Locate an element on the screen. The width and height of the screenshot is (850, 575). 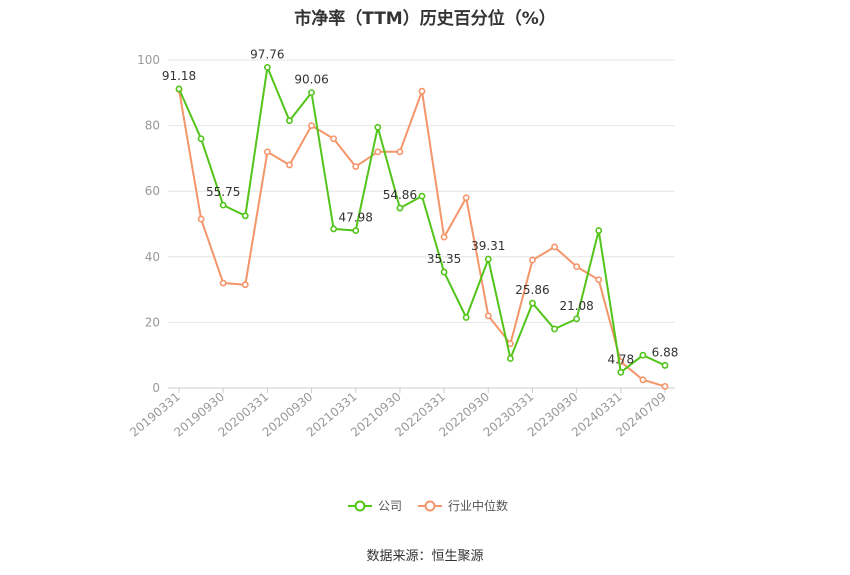
data-label: 39.31 is located at coordinates (488, 246).